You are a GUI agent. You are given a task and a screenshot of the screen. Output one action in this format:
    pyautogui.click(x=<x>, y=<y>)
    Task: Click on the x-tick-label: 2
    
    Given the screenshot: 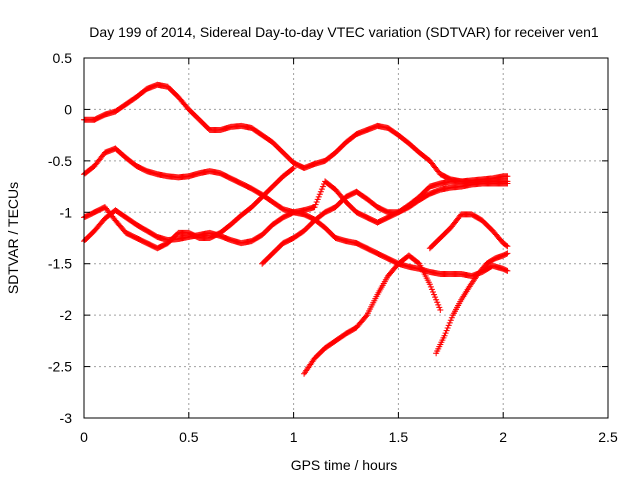 What is the action you would take?
    pyautogui.click(x=503, y=437)
    